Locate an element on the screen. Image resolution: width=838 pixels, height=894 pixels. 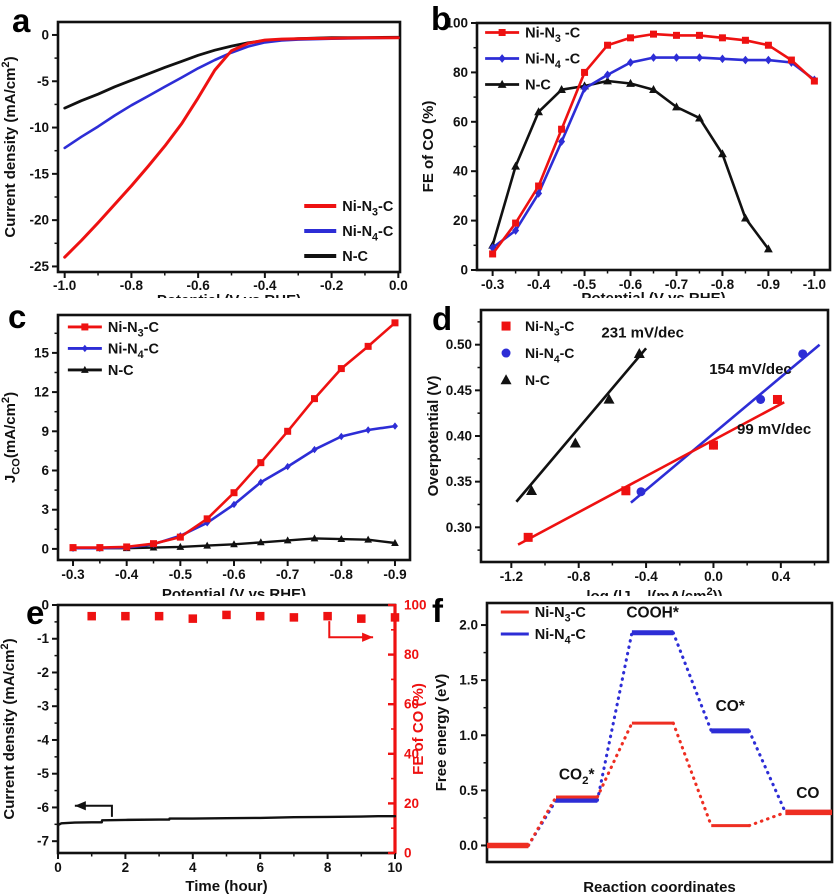
x-tick-label: 0 is located at coordinates (58, 867).